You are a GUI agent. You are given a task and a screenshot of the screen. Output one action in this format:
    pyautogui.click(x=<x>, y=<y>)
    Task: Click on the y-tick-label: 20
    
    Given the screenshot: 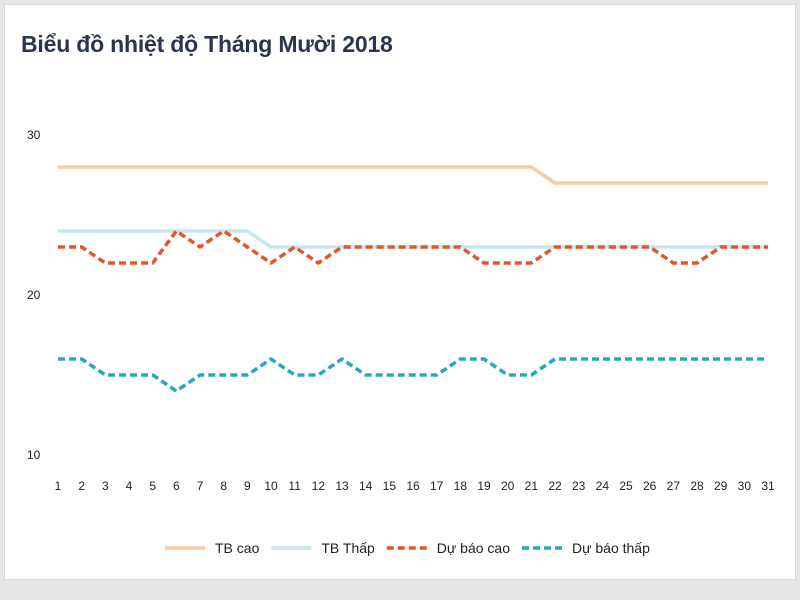 What is the action you would take?
    pyautogui.click(x=34, y=295)
    